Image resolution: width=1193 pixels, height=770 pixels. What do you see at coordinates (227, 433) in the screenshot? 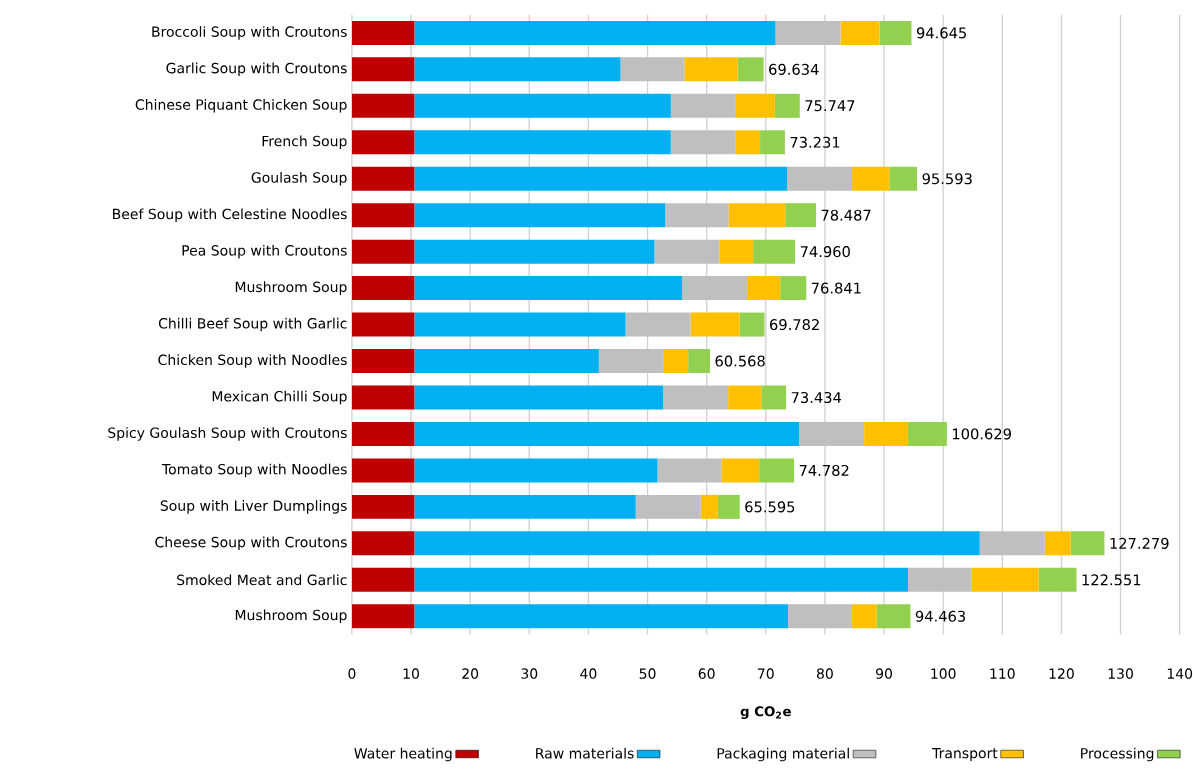
I see `y-tick-label: Spicy Goulash Soup with Croutons` at bounding box center [227, 433].